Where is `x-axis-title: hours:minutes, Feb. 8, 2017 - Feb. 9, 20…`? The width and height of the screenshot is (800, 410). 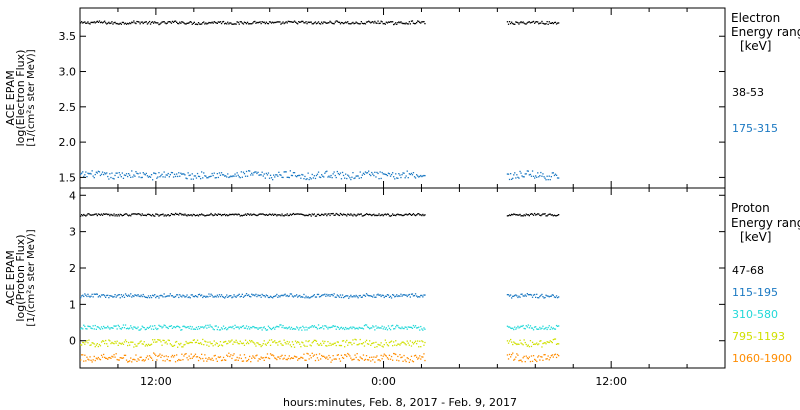 x-axis-title: hours:minutes, Feb. 8, 2017 - Feb. 9, 20… is located at coordinates (400, 402).